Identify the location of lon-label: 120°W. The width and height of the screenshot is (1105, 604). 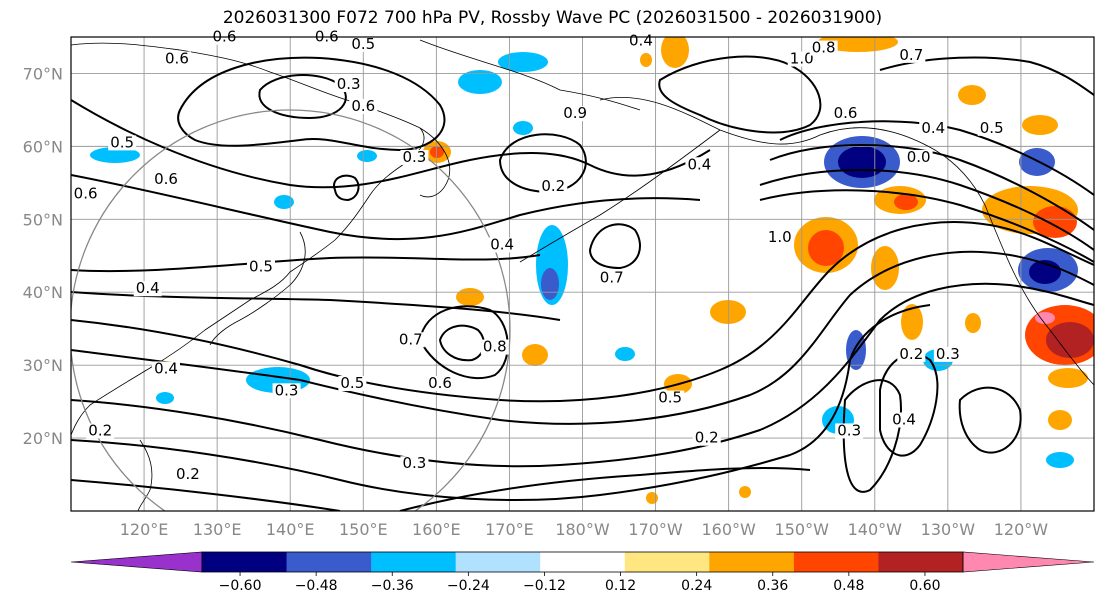
(1021, 529).